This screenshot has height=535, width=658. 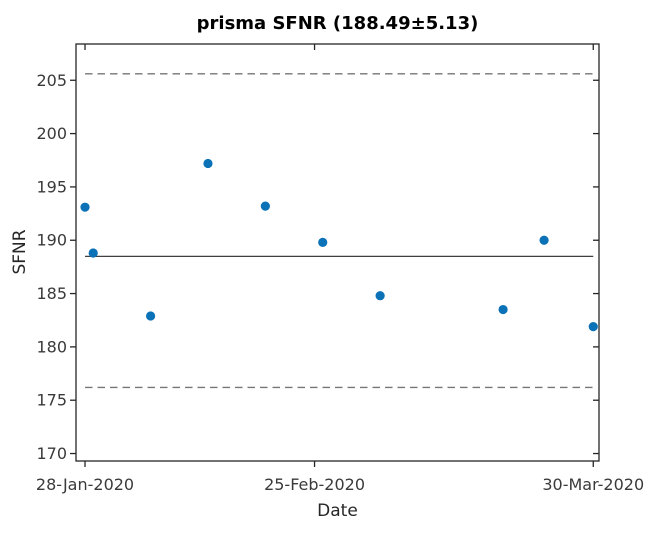 What do you see at coordinates (51, 400) in the screenshot?
I see `y-tick-label: 175` at bounding box center [51, 400].